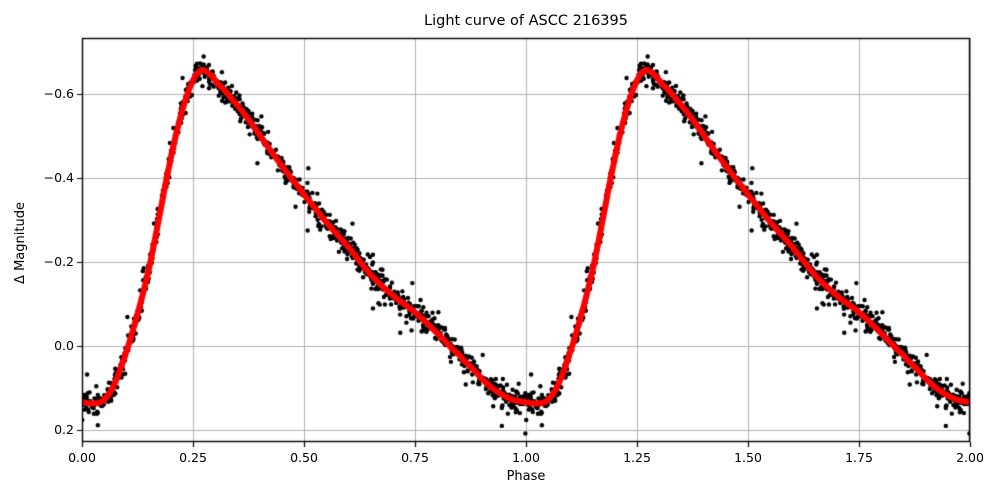 Image resolution: width=1000 pixels, height=500 pixels. Describe the element at coordinates (193, 457) in the screenshot. I see `x-tick-label: 0.25` at that location.